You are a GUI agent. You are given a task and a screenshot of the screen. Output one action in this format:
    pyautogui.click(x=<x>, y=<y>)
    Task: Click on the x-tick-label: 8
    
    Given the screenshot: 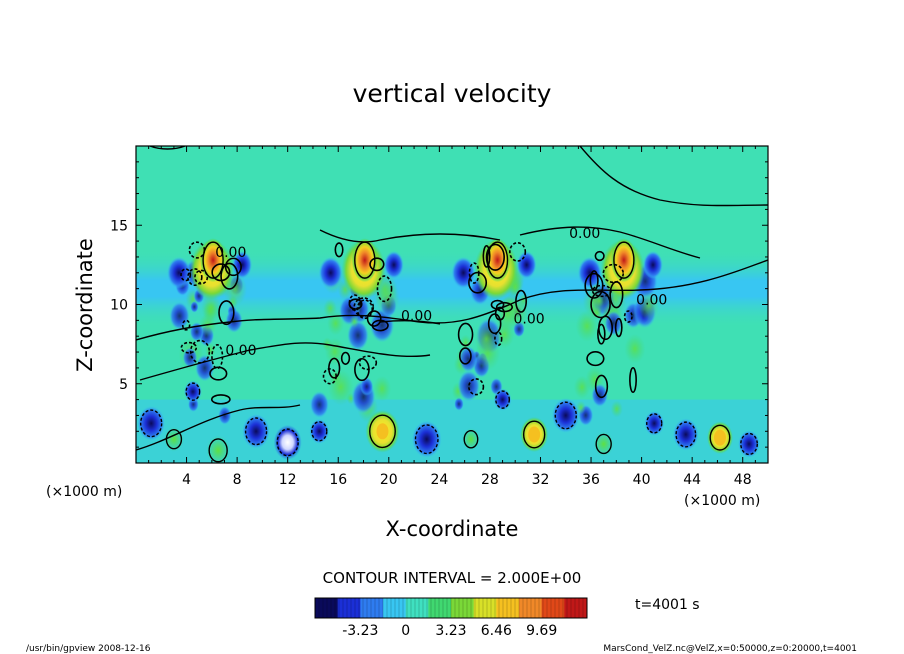 What is the action you would take?
    pyautogui.click(x=237, y=480)
    